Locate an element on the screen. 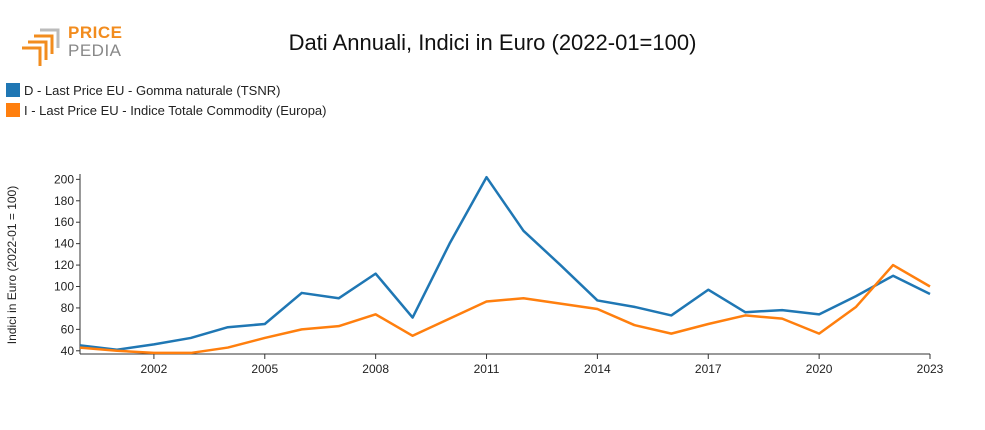 This screenshot has width=985, height=430. y-tick-label: 100 is located at coordinates (64, 287).